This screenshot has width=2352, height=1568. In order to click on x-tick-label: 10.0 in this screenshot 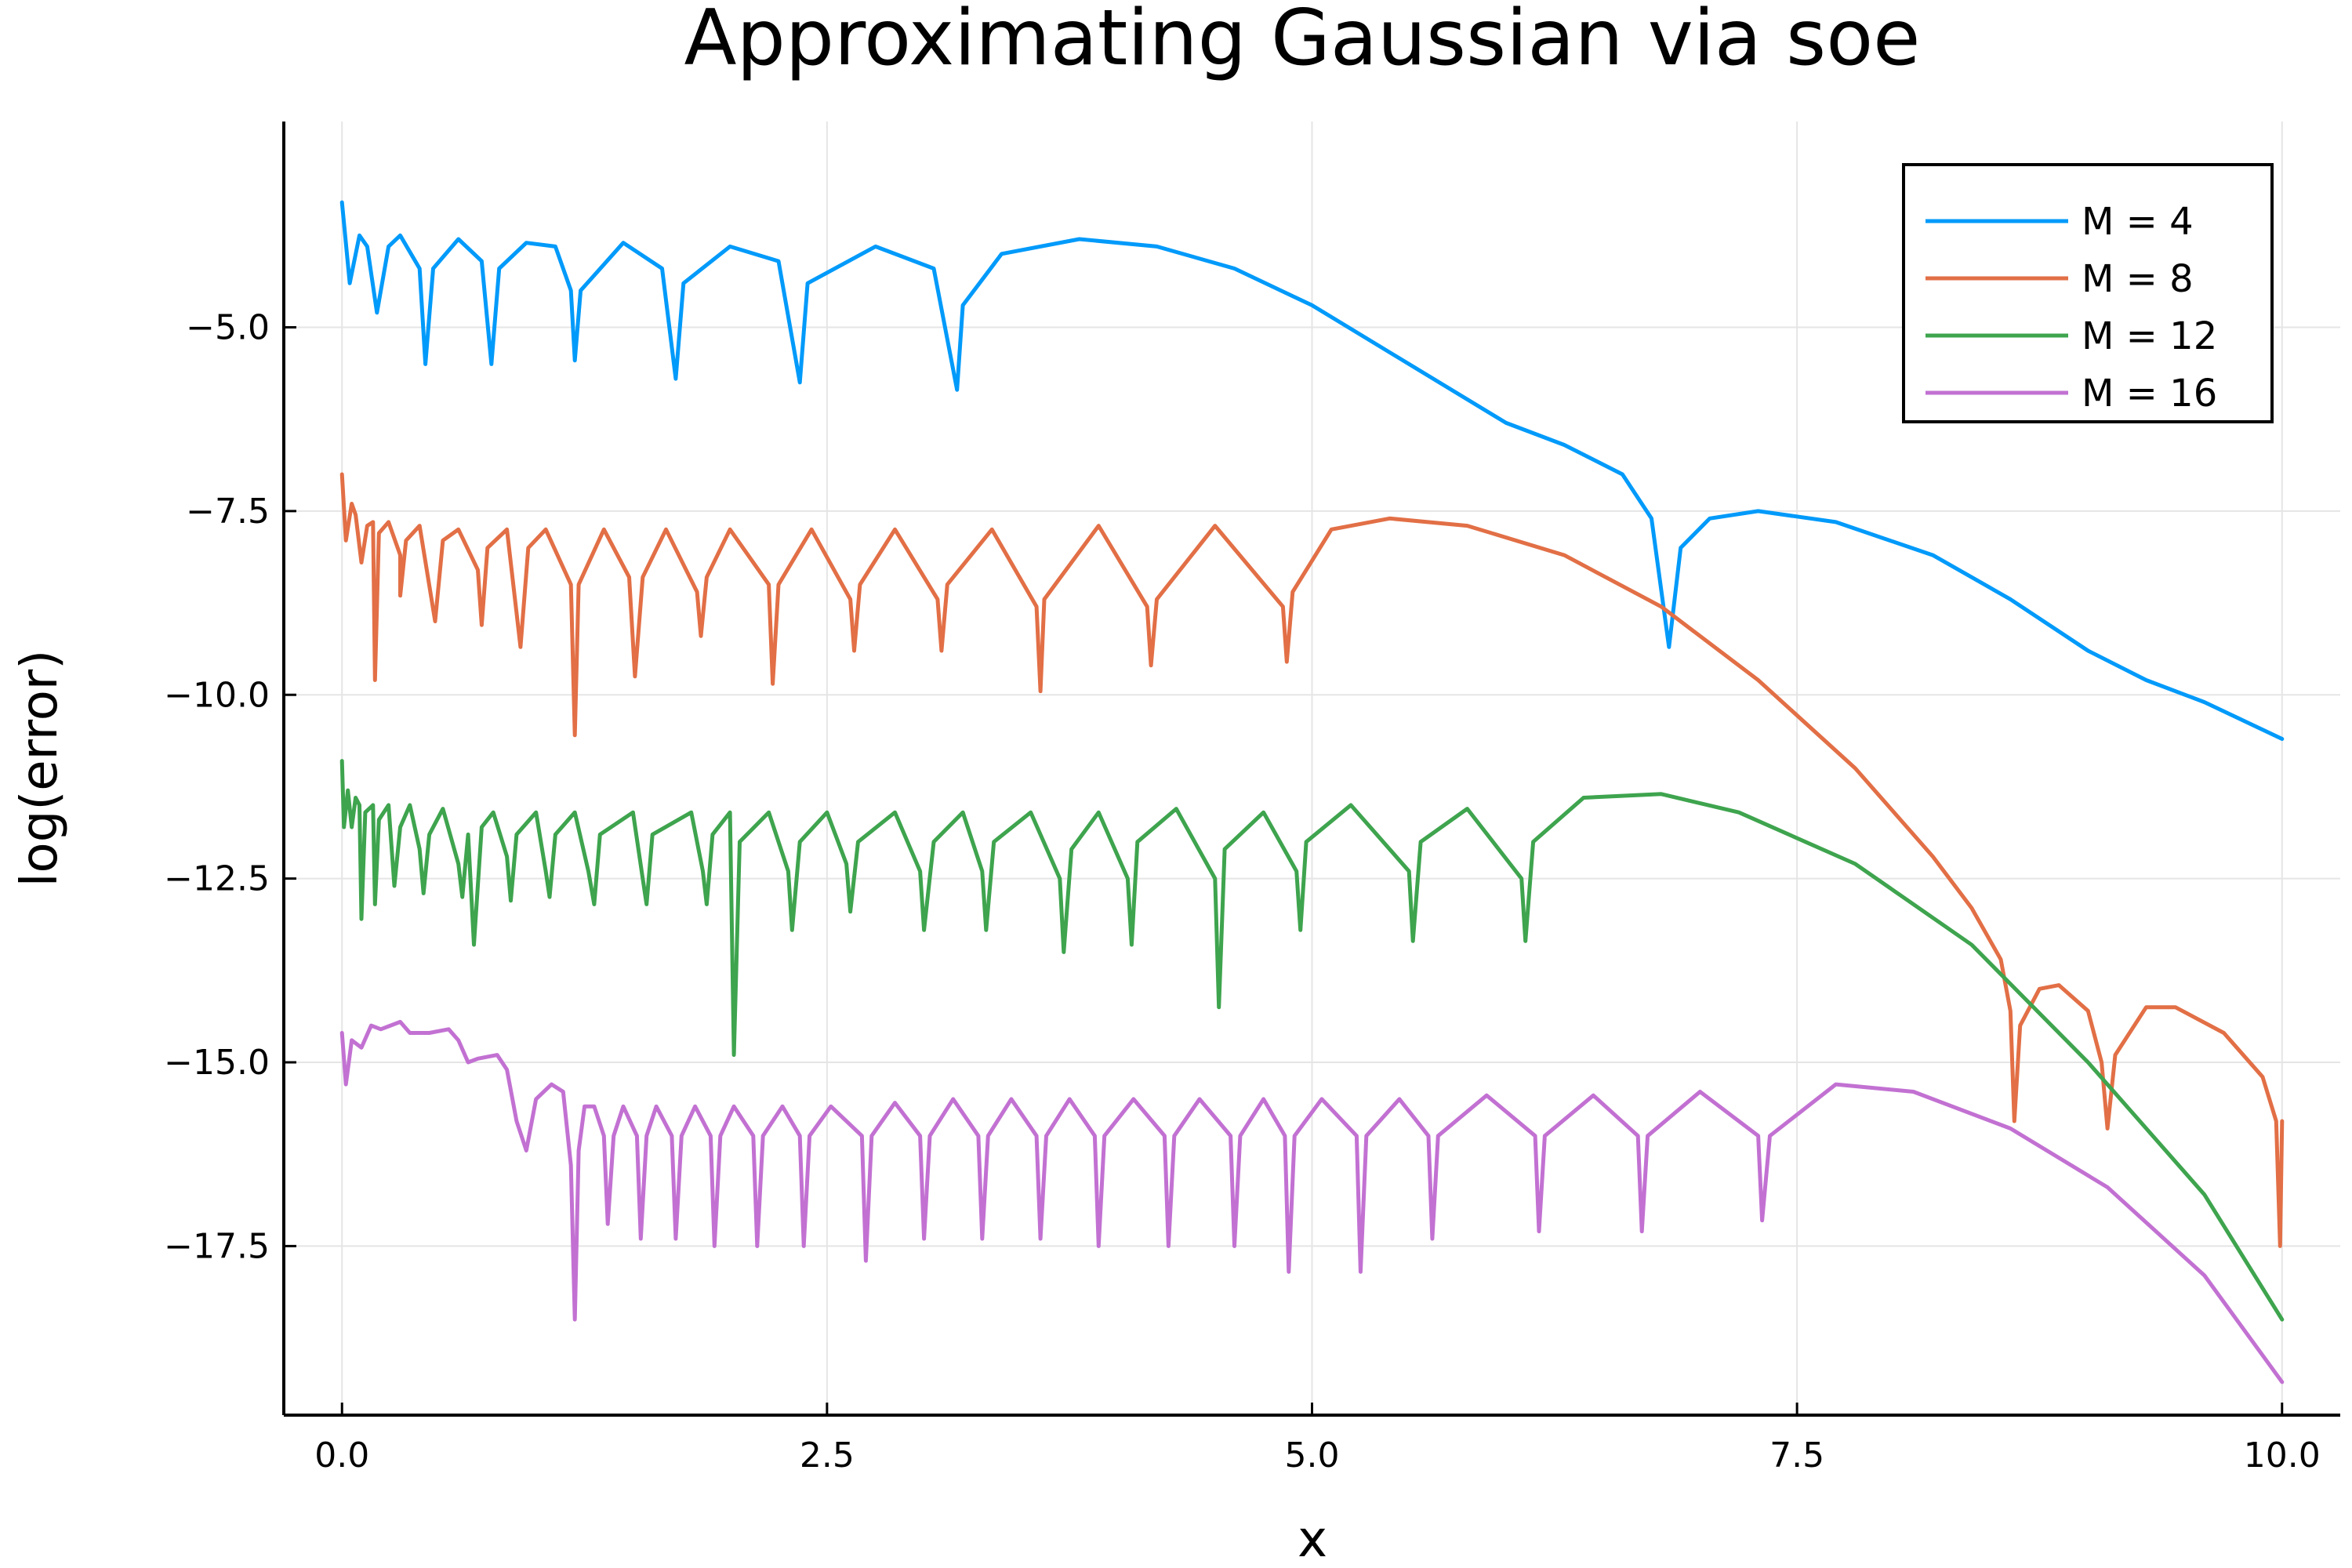, I will do `click(2282, 1455)`.